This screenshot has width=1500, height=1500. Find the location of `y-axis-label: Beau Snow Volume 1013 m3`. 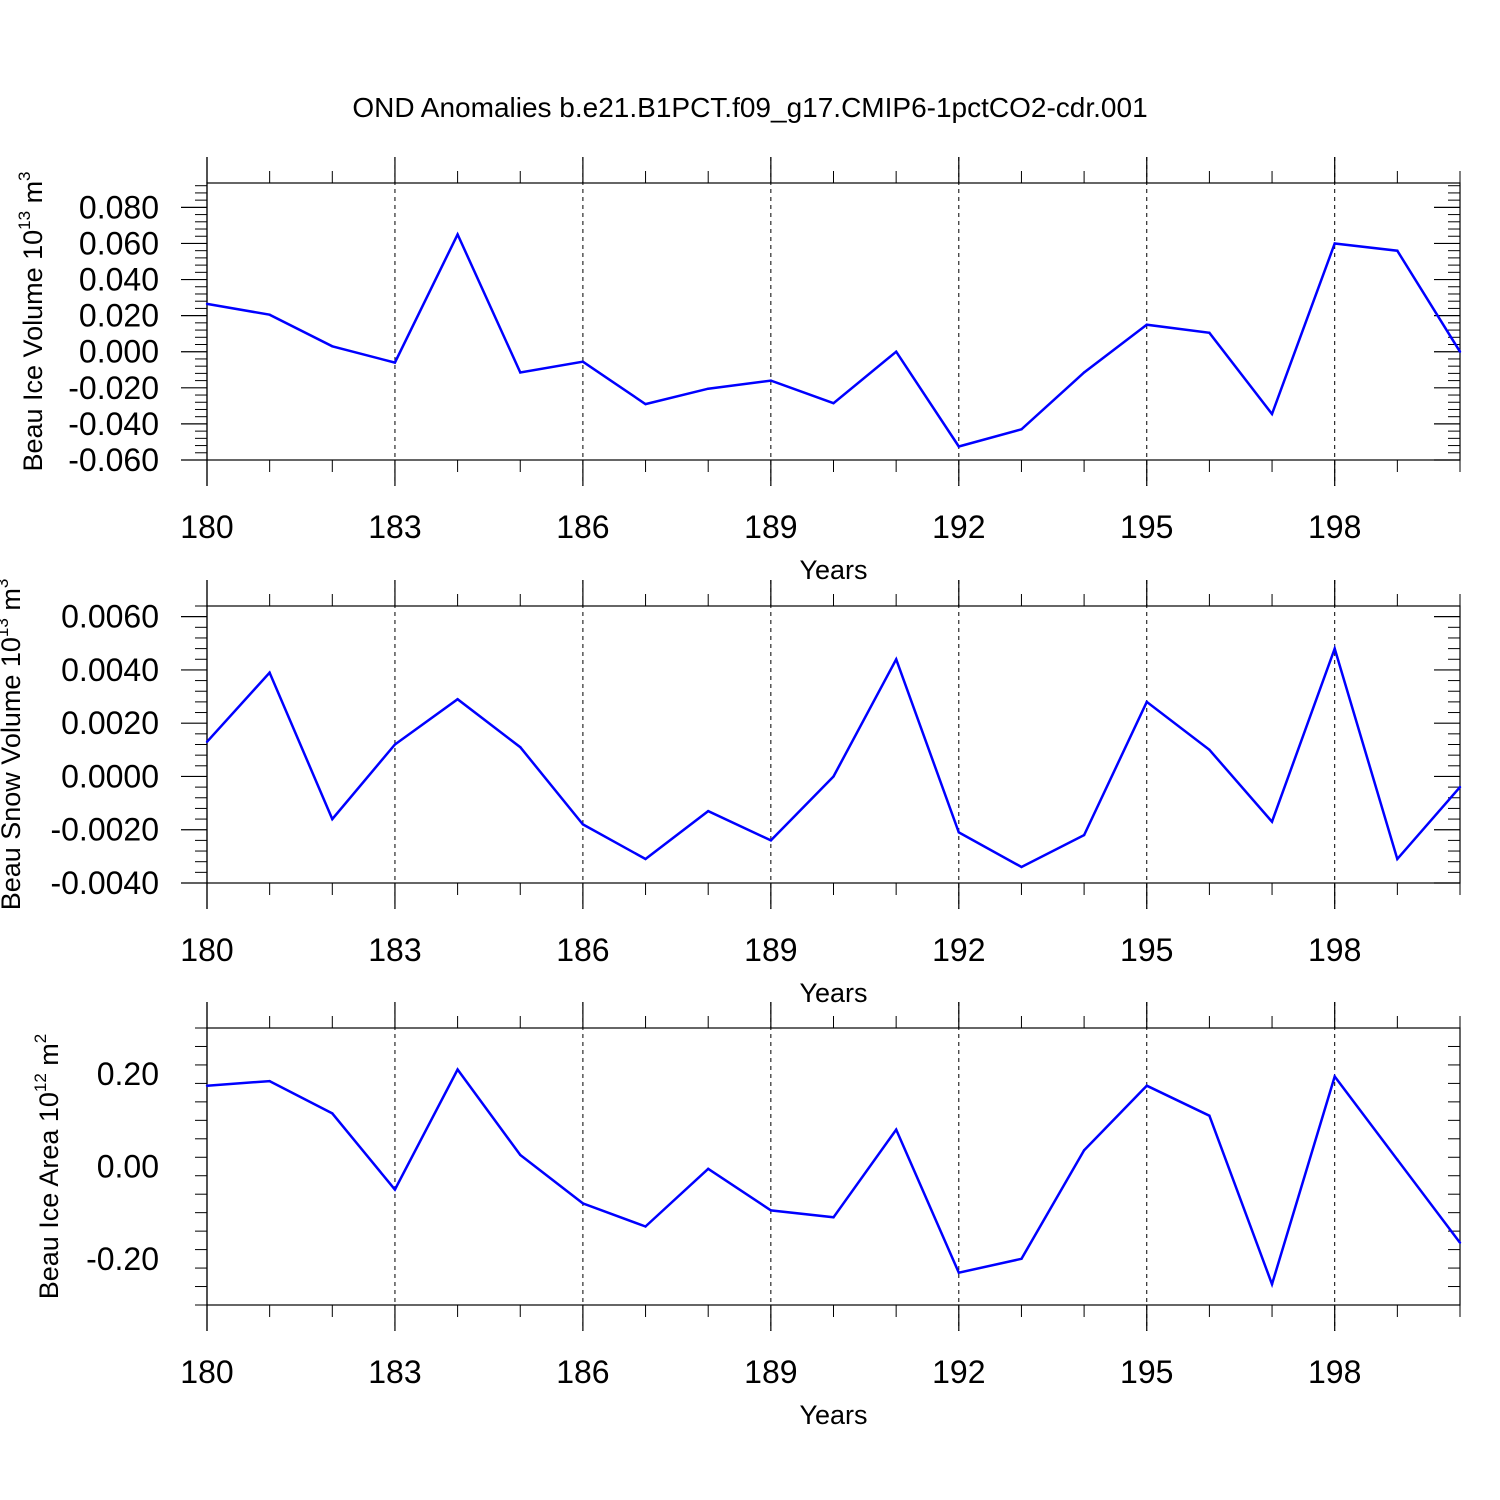

y-axis-label: Beau Snow Volume 1013 m3 is located at coordinates (13, 745).